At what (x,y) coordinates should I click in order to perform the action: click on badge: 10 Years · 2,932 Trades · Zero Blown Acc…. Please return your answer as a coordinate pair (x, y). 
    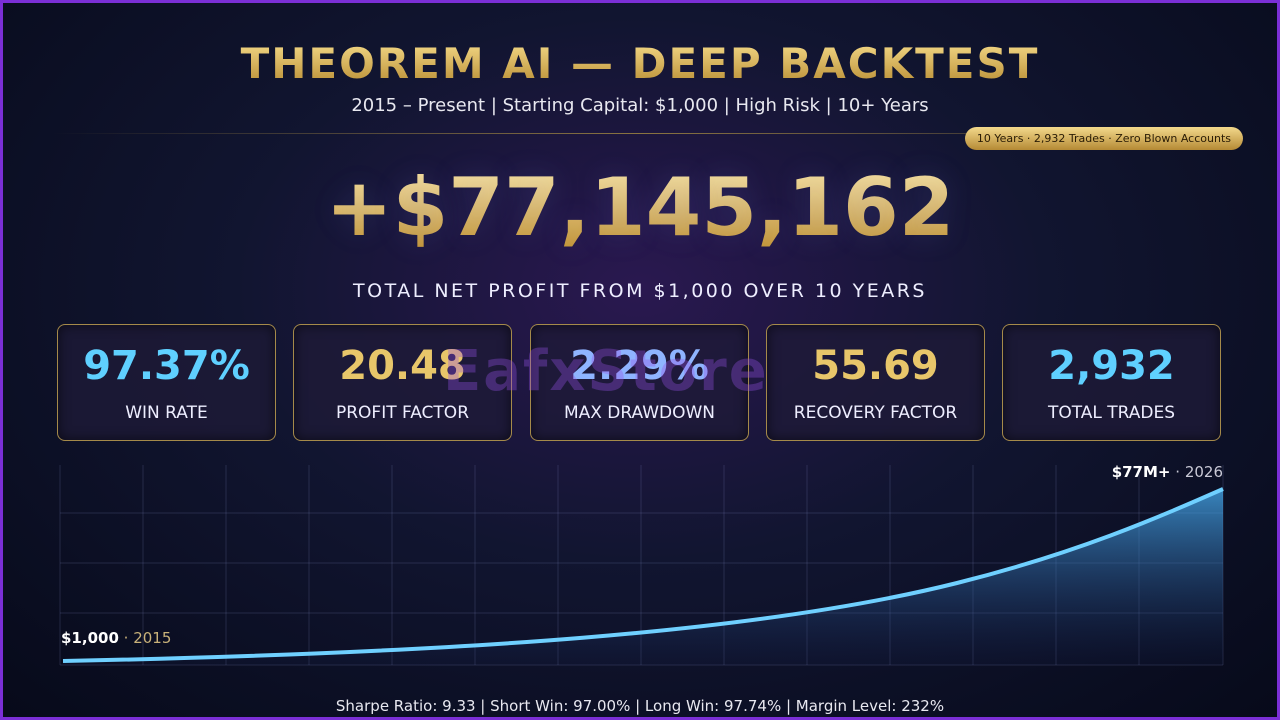
    Looking at the image, I should click on (1103, 138).